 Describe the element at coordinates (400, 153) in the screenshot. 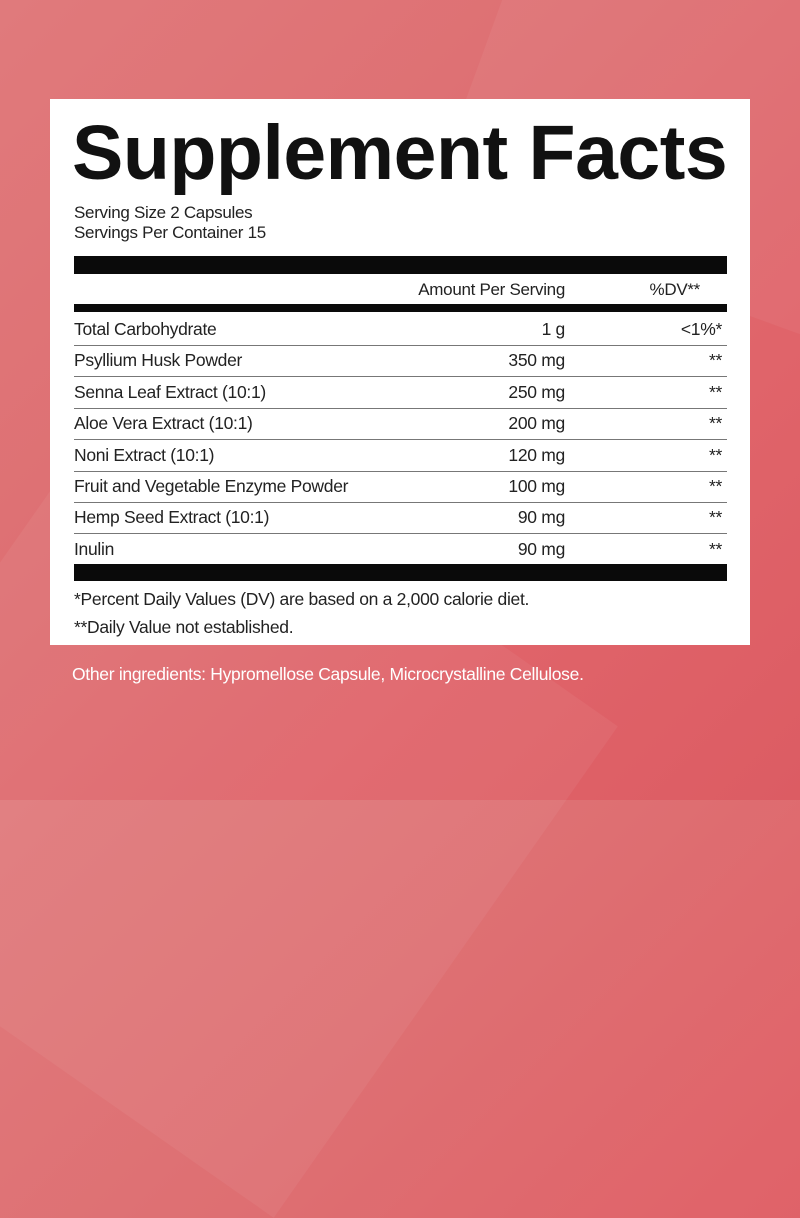

I see `page-title: Supplement Facts` at that location.